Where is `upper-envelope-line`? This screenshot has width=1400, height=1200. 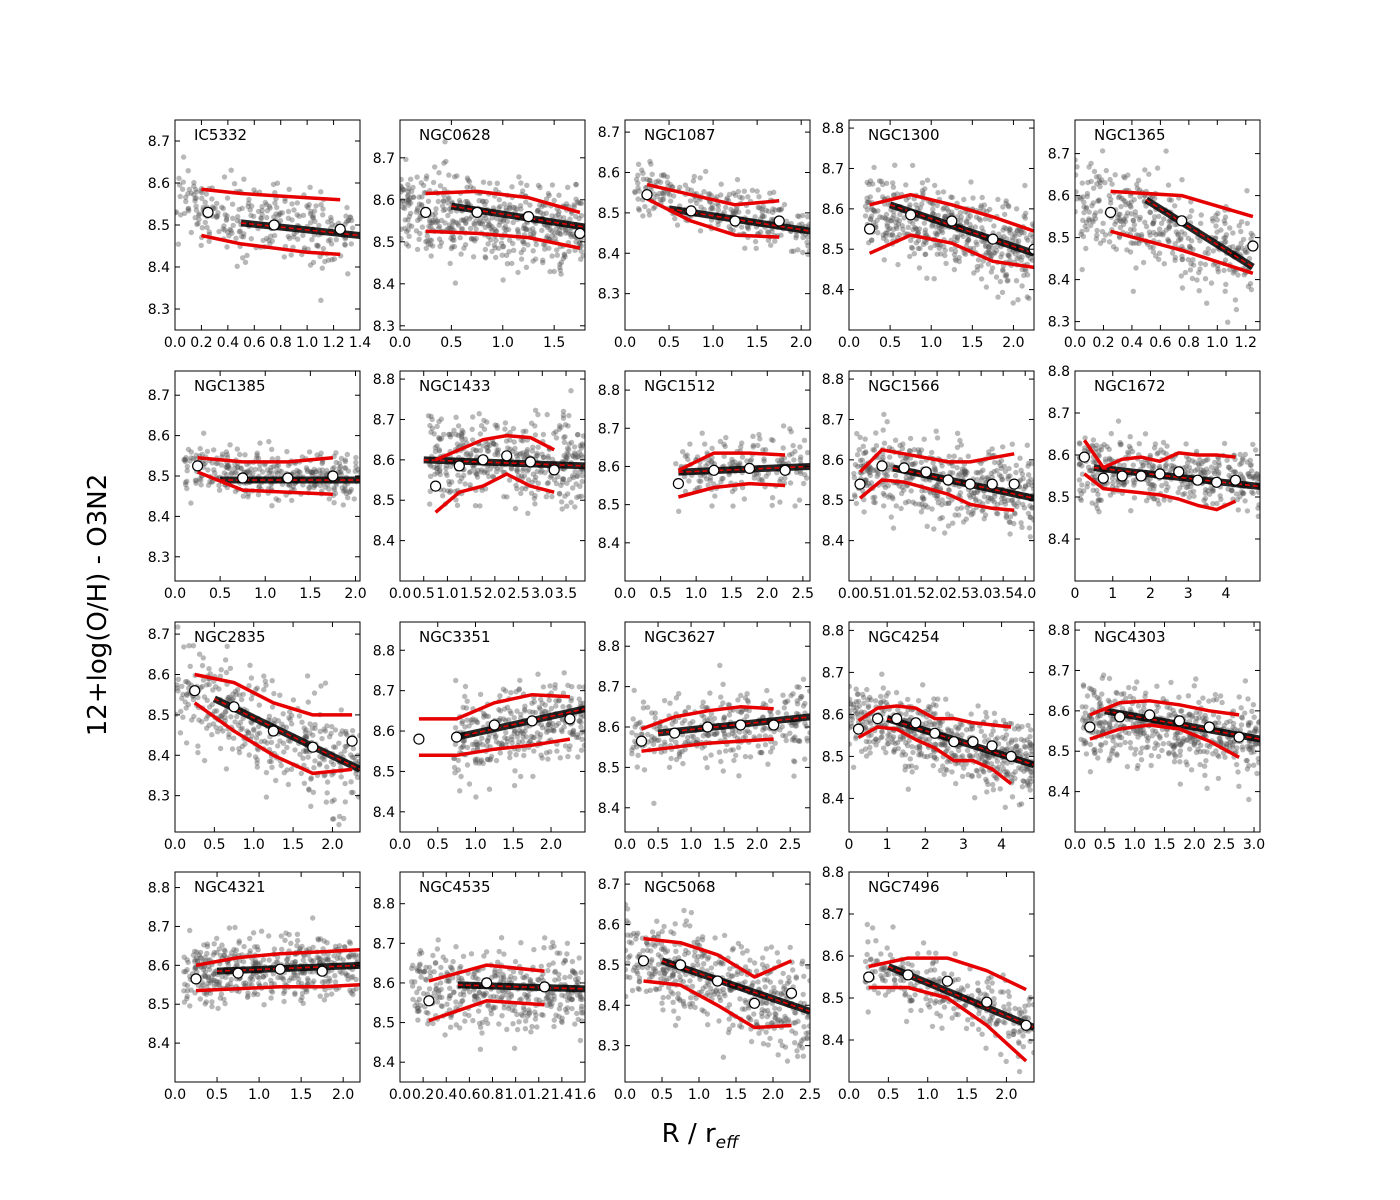 upper-envelope-line is located at coordinates (713, 194).